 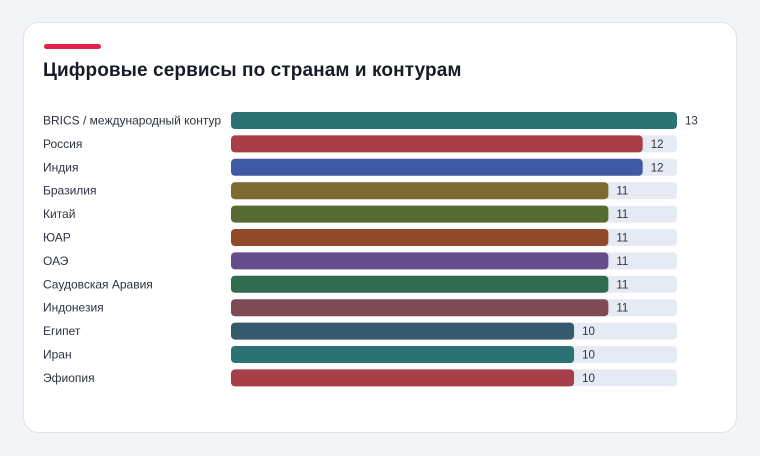 I want to click on bar-row: ЮАР 11, so click(x=360, y=237).